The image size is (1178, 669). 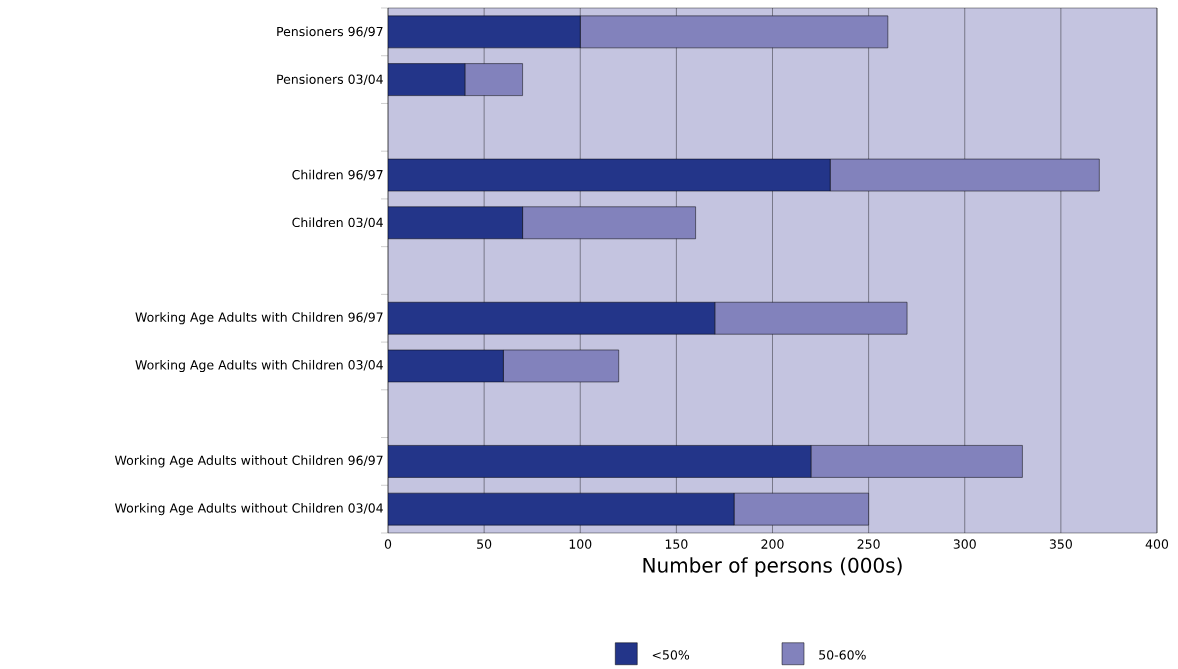 What do you see at coordinates (1157, 544) in the screenshot?
I see `x-tick-label: 400` at bounding box center [1157, 544].